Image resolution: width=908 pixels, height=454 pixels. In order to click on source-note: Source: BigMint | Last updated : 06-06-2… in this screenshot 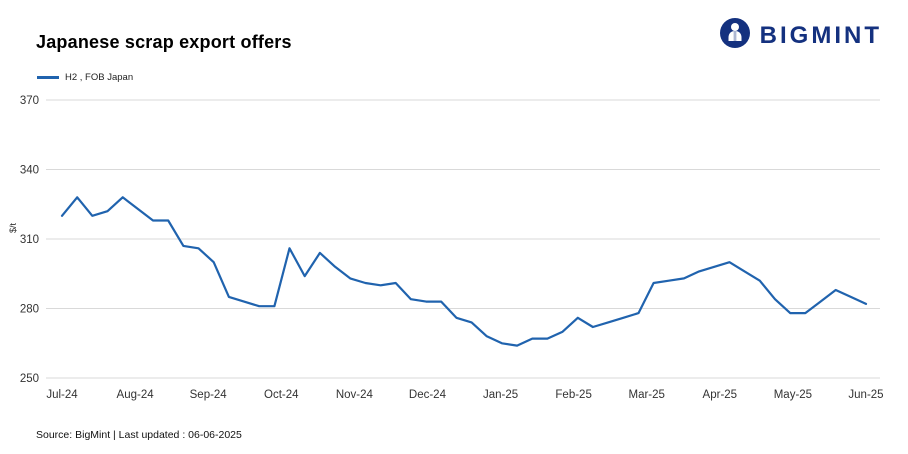, I will do `click(139, 435)`.